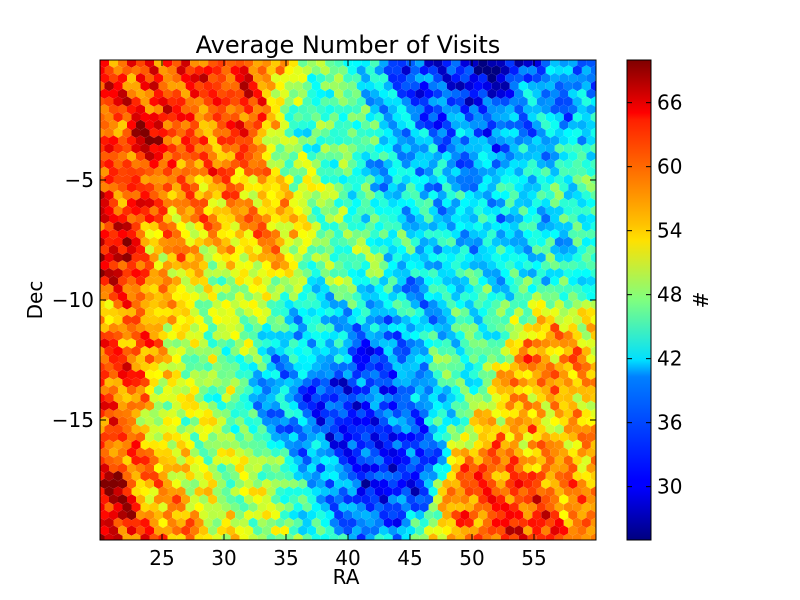  I want to click on y-tick-label: −10, so click(73, 300).